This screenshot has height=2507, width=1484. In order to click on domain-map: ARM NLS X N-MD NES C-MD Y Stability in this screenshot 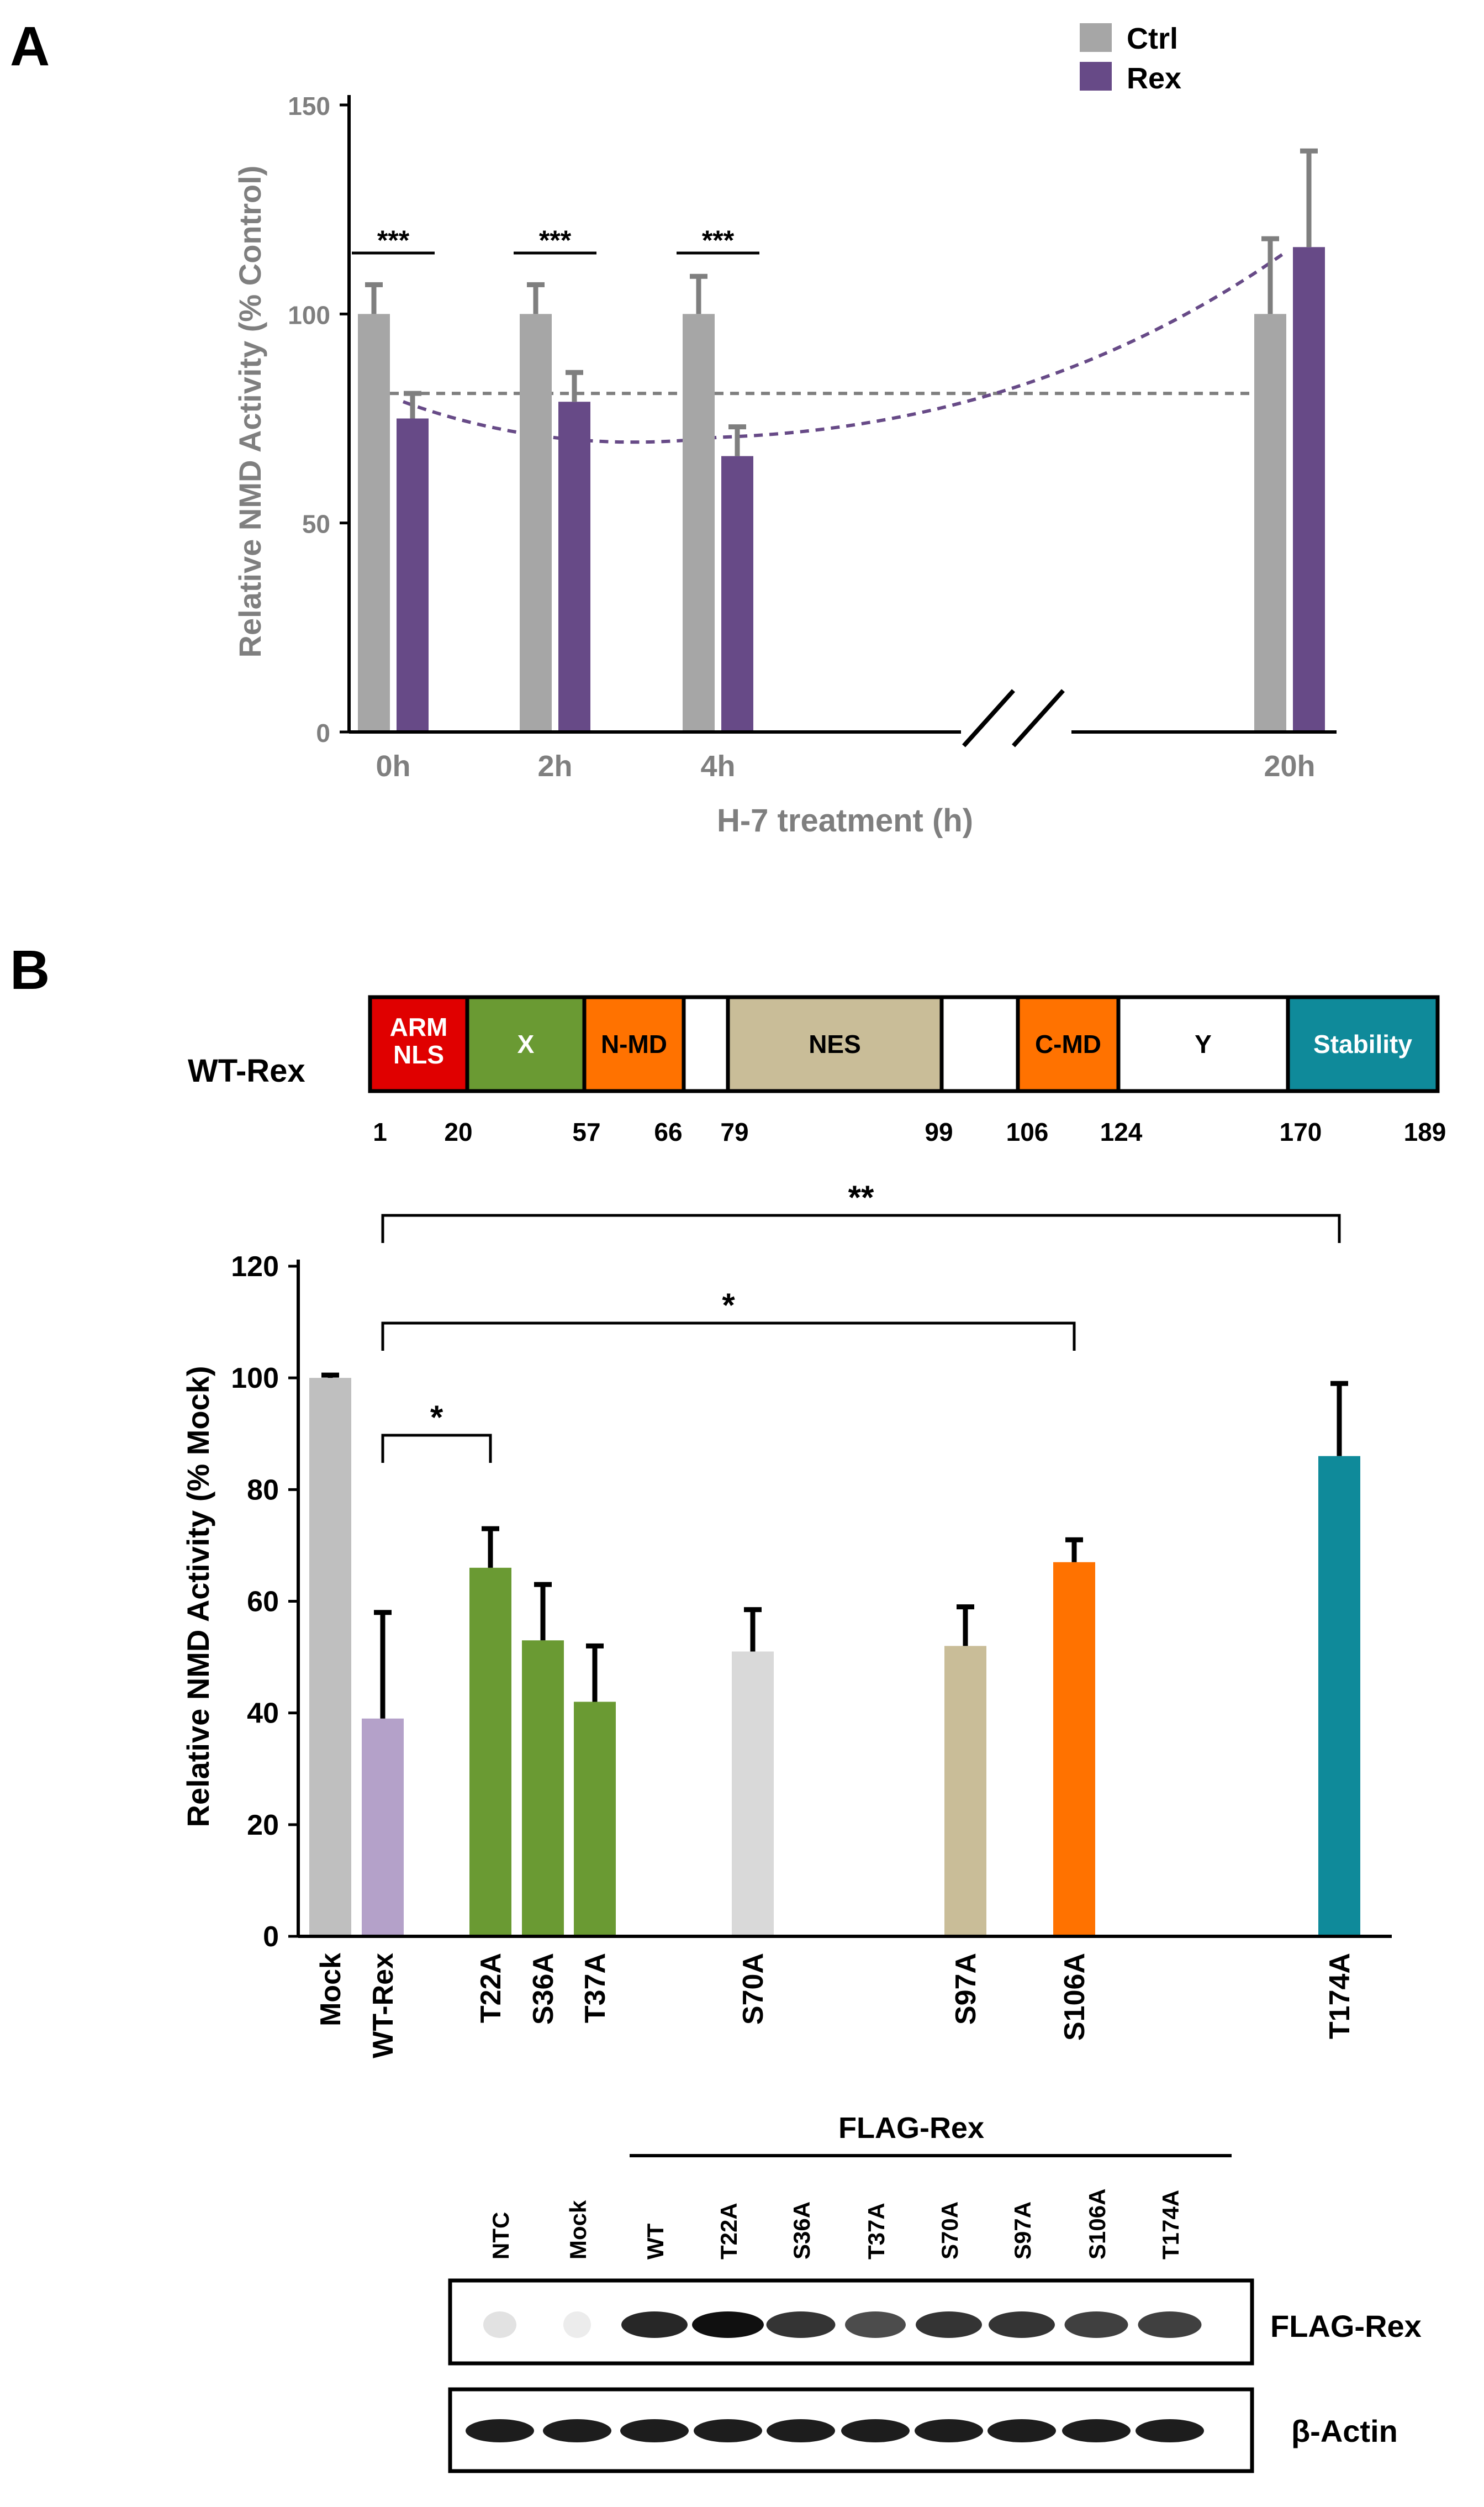, I will do `click(904, 1044)`.